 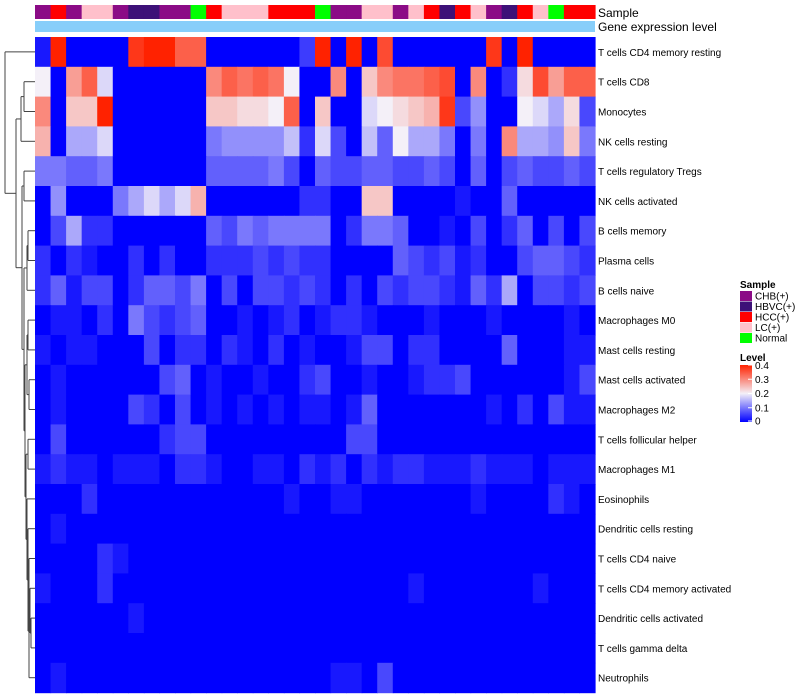 I want to click on sample-legend-label: Normal, so click(x=771, y=339).